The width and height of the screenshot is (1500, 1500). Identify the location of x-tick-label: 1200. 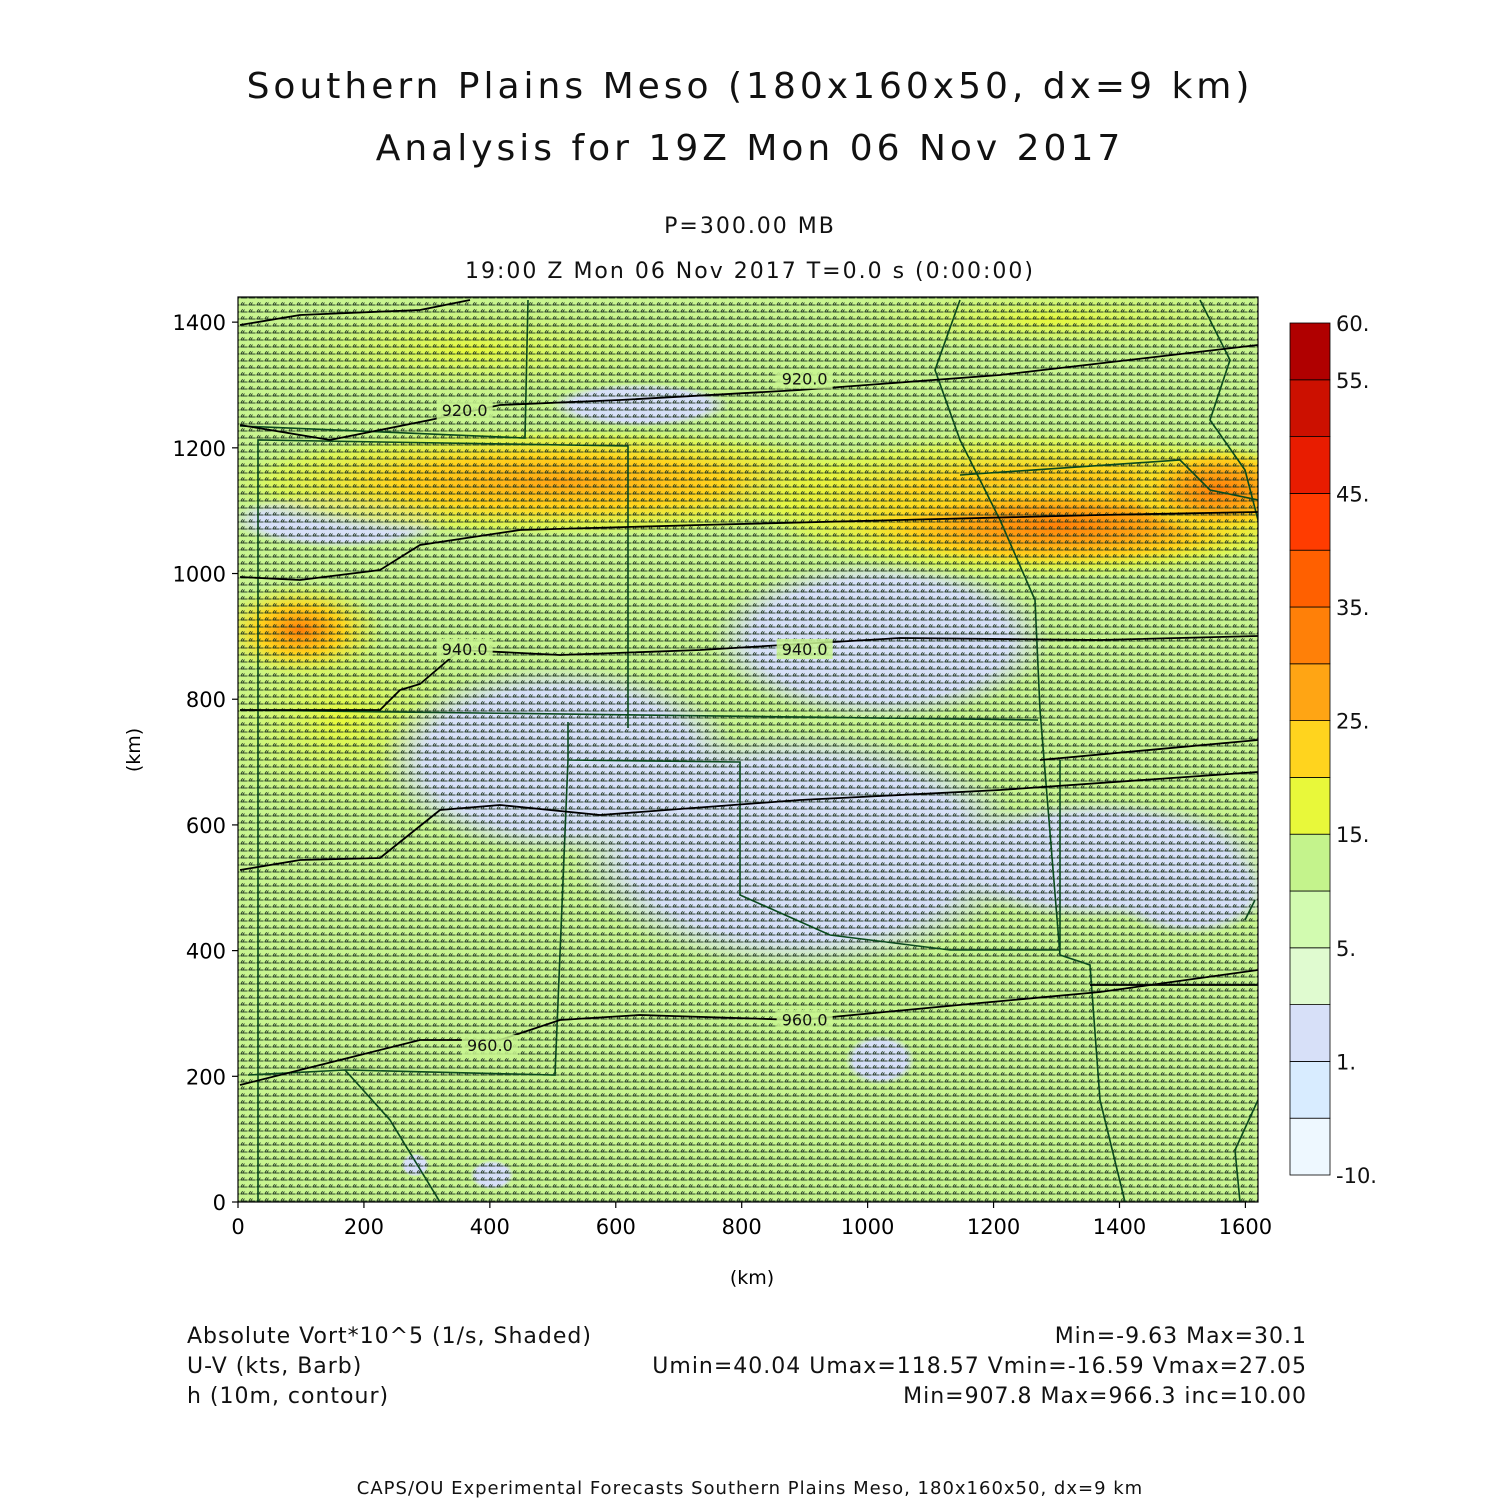
(993, 1227).